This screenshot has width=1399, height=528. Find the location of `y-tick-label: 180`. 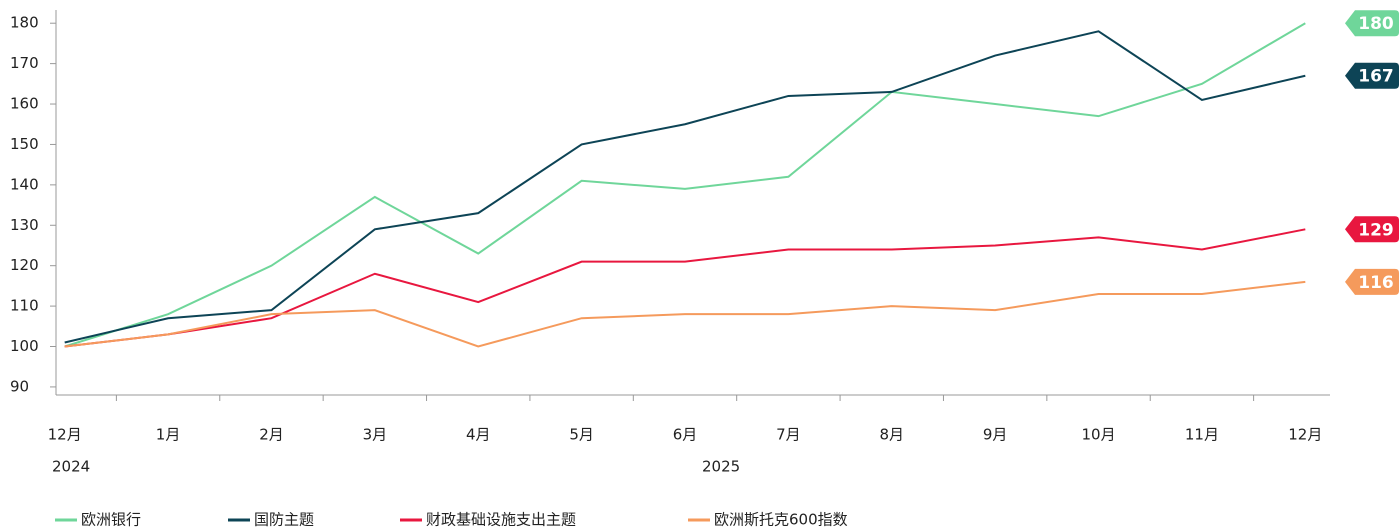

y-tick-label: 180 is located at coordinates (24, 23).